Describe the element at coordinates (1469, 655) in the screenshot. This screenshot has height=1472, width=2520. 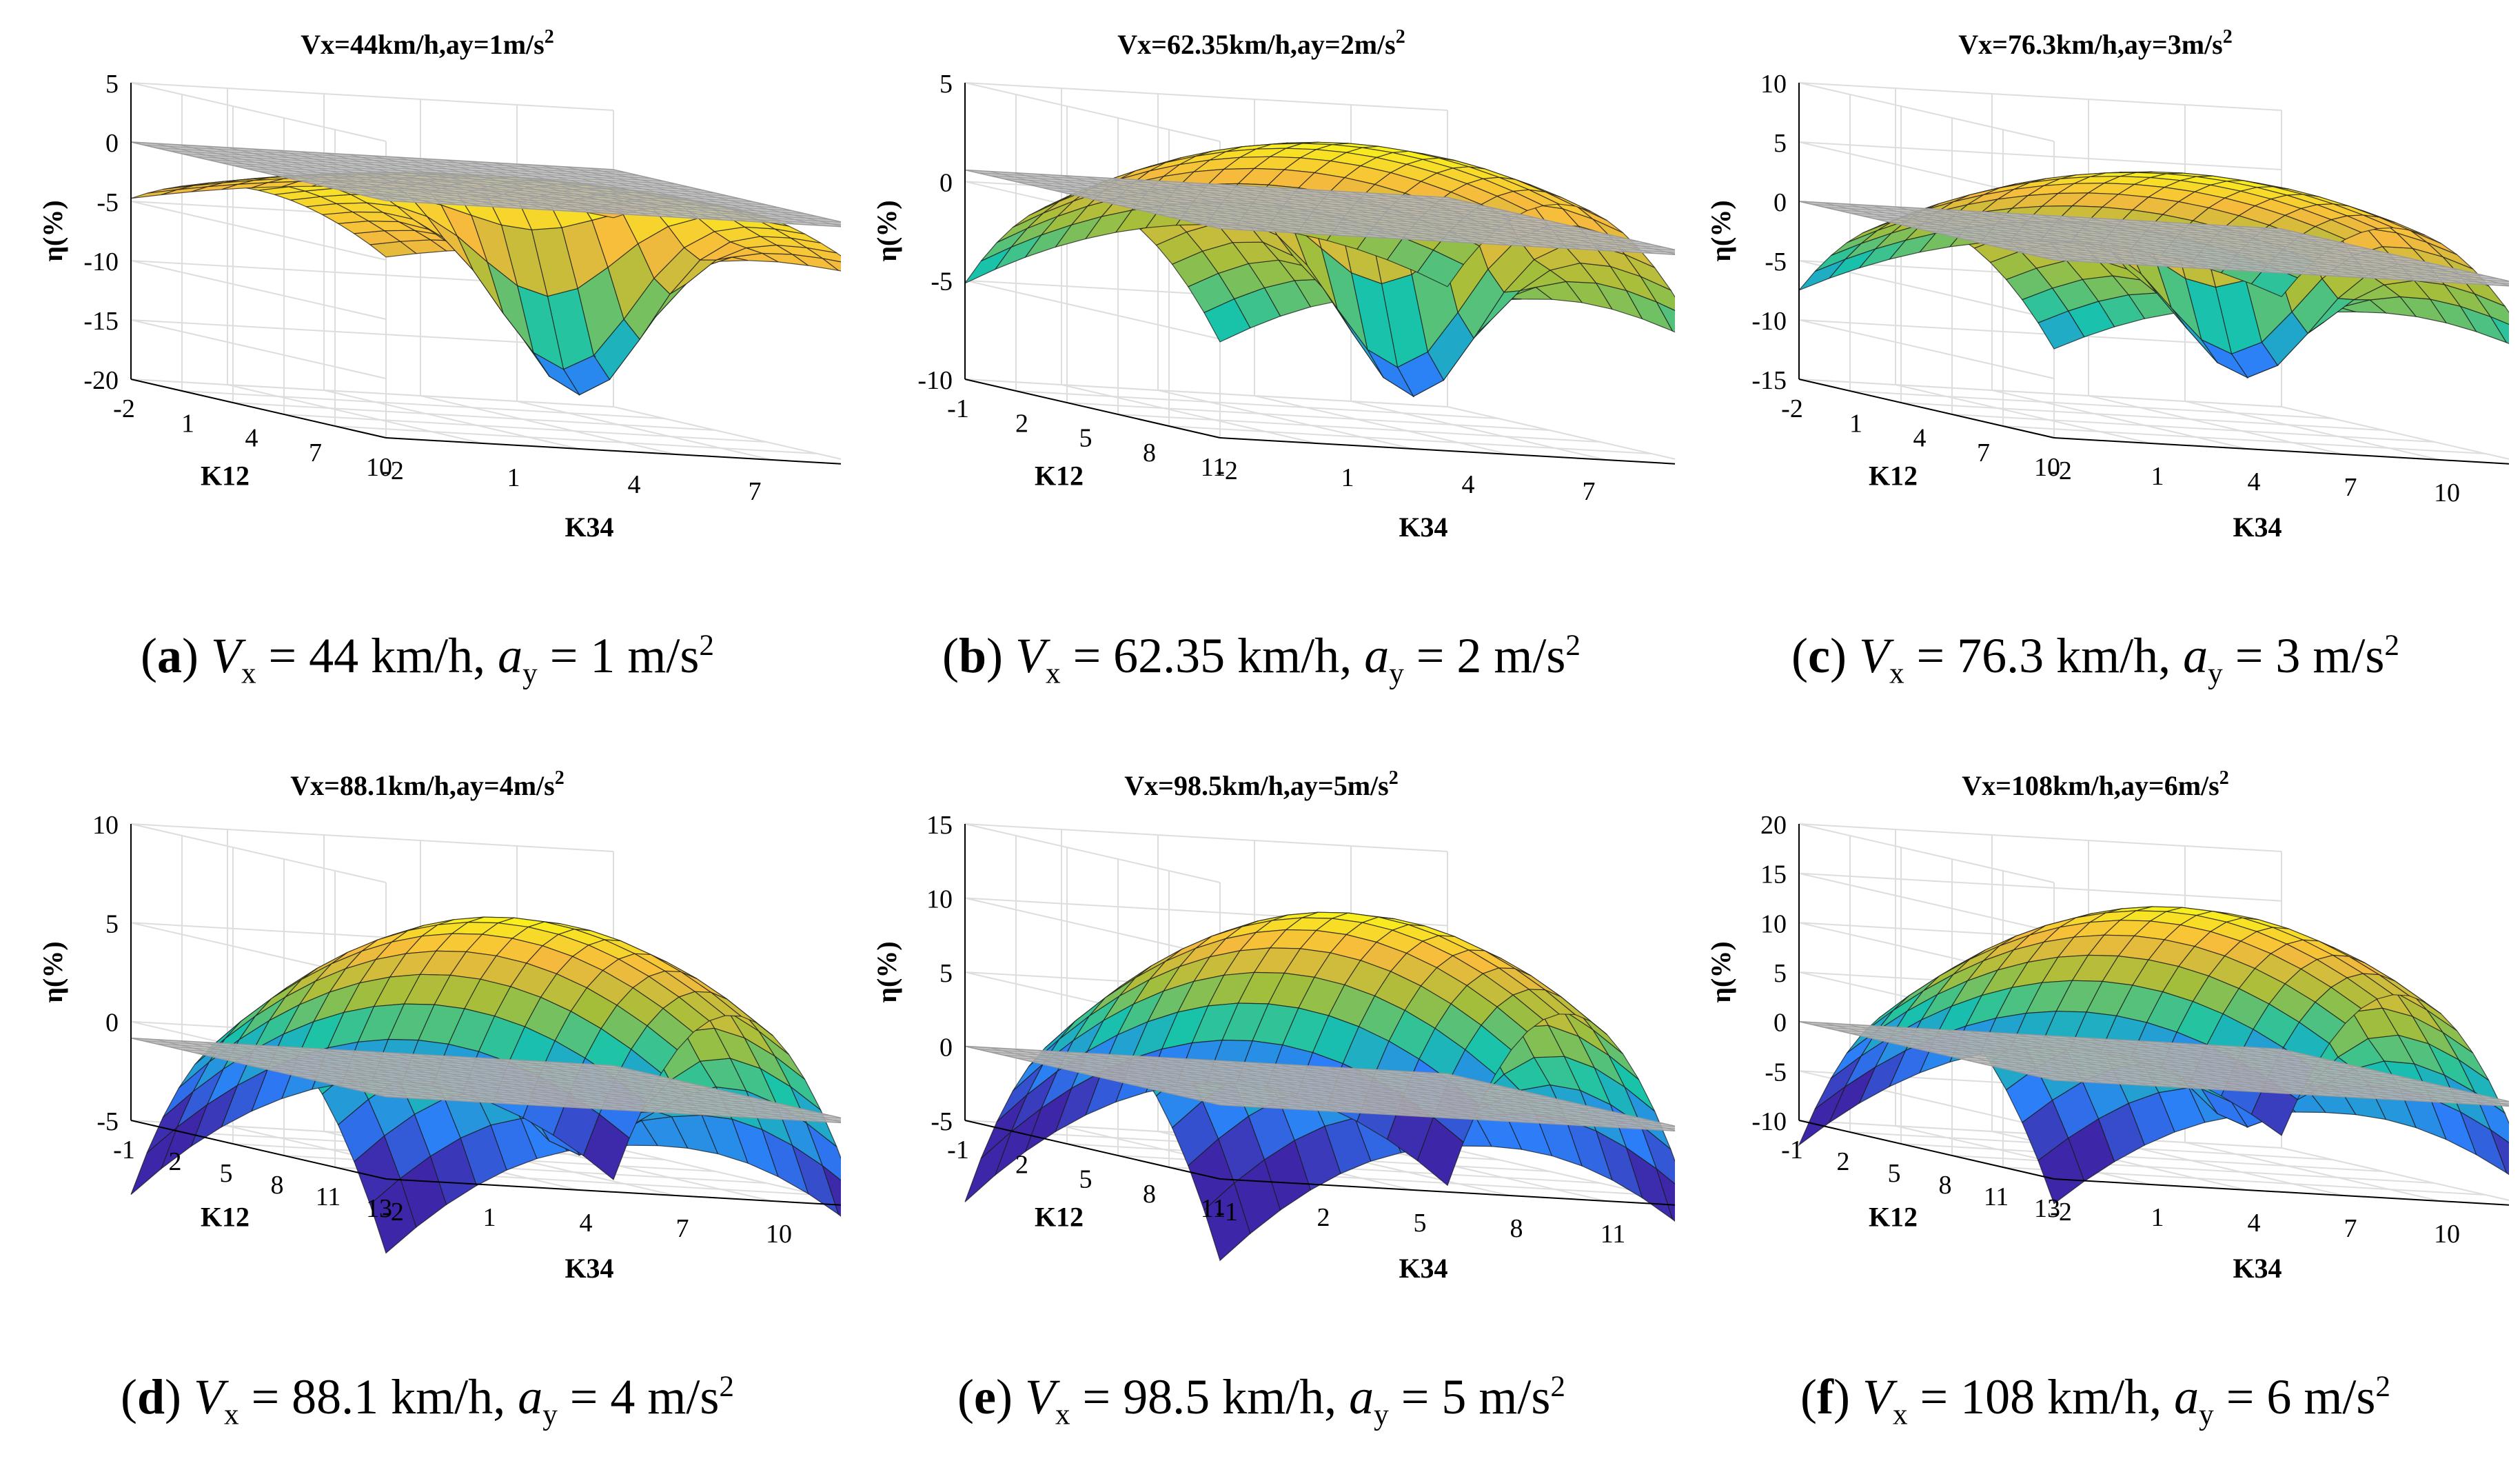
I see `caption-ay-value: 2` at that location.